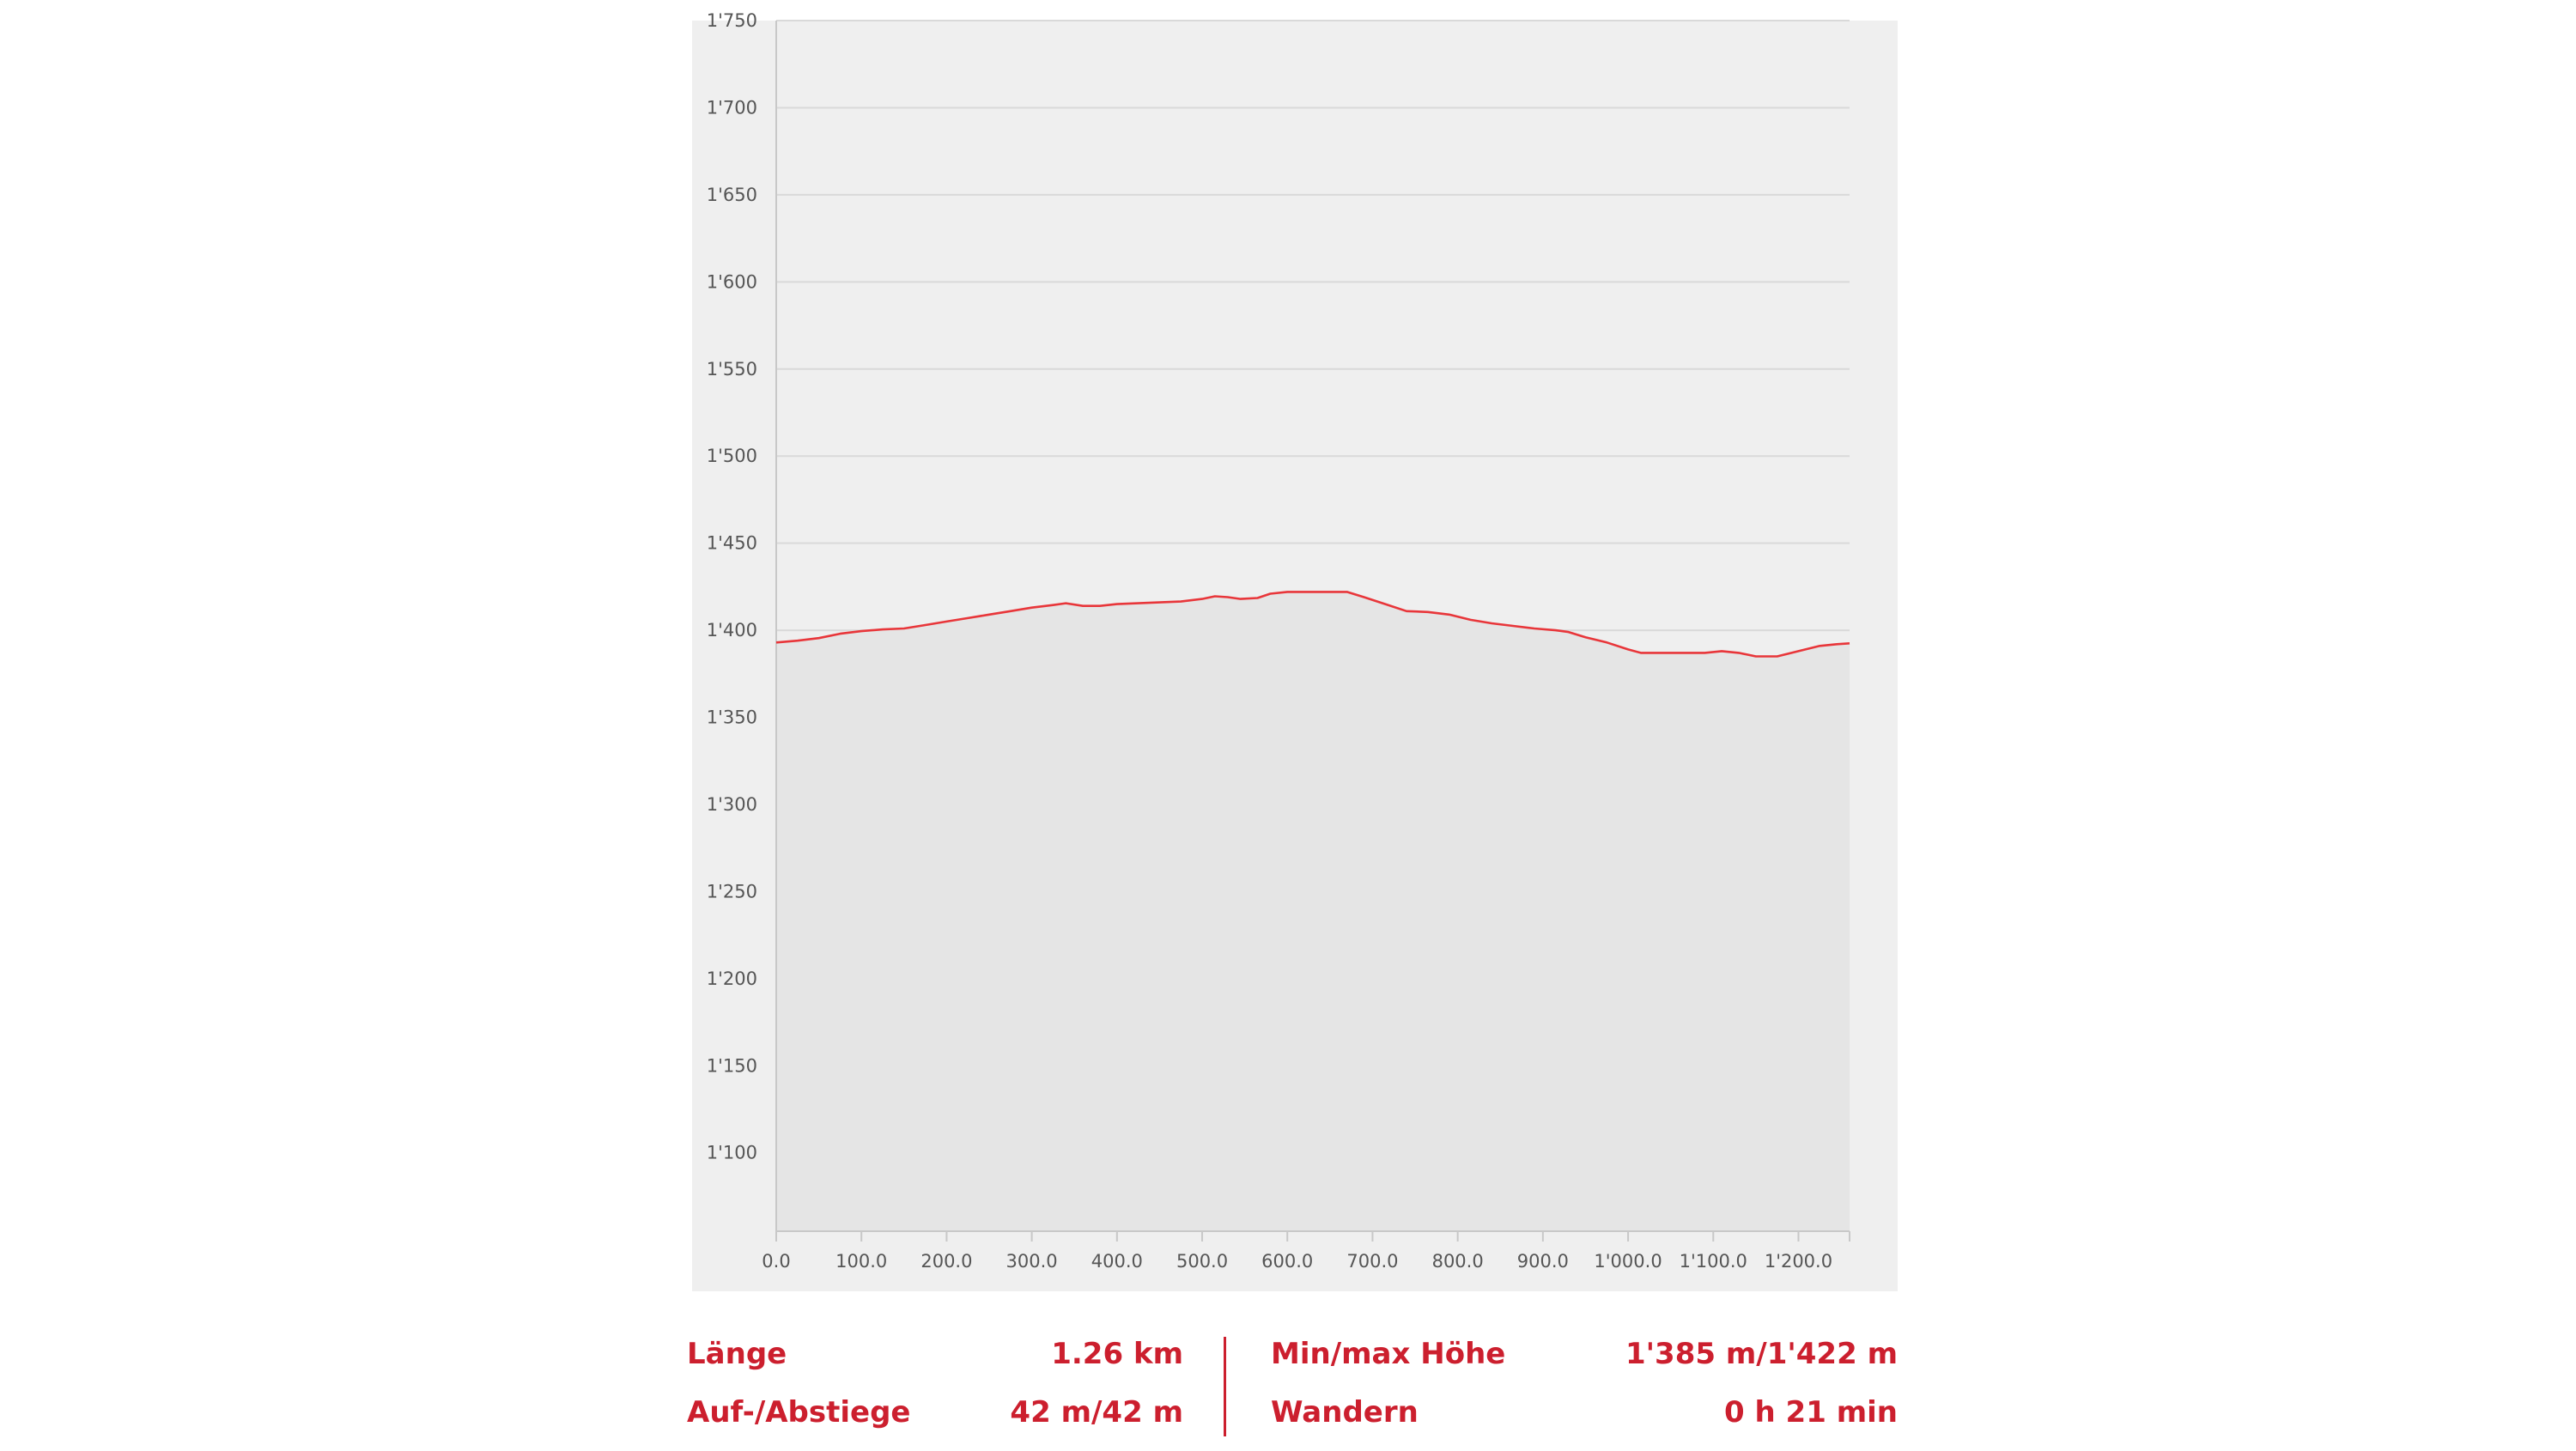 The height and width of the screenshot is (1451, 2576). I want to click on x-tick-label: 1'000.0, so click(1628, 1261).